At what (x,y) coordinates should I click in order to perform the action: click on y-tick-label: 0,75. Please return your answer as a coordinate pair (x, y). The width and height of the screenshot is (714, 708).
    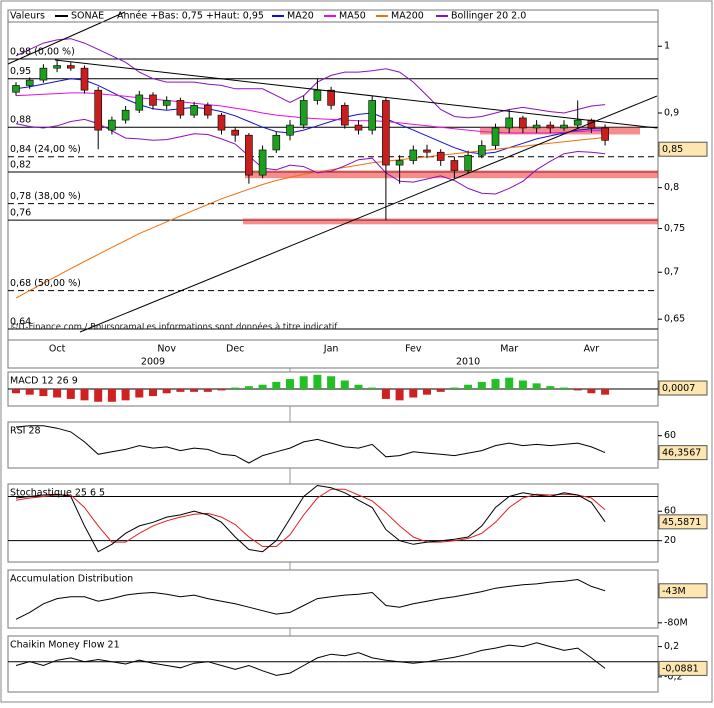
    Looking at the image, I should click on (674, 228).